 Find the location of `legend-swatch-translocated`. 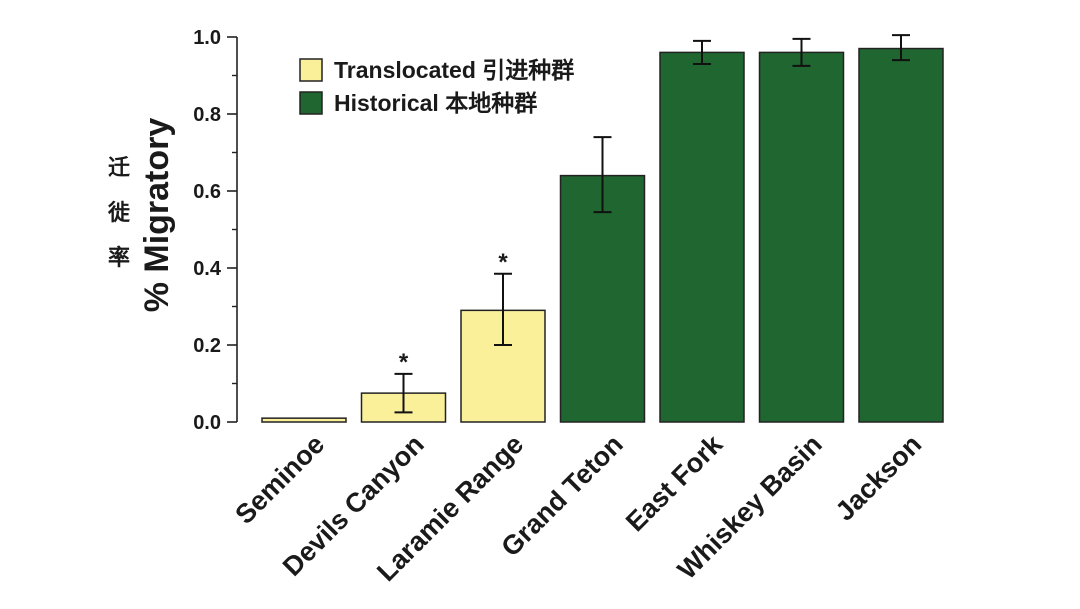

legend-swatch-translocated is located at coordinates (311, 70).